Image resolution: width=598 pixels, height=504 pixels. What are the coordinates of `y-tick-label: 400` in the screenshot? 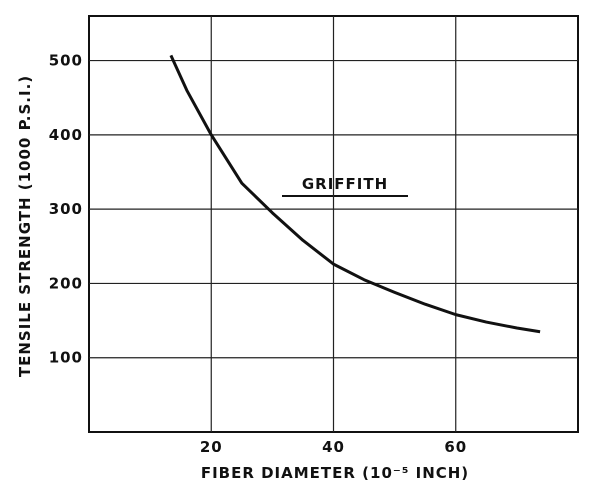 It's located at (66, 135).